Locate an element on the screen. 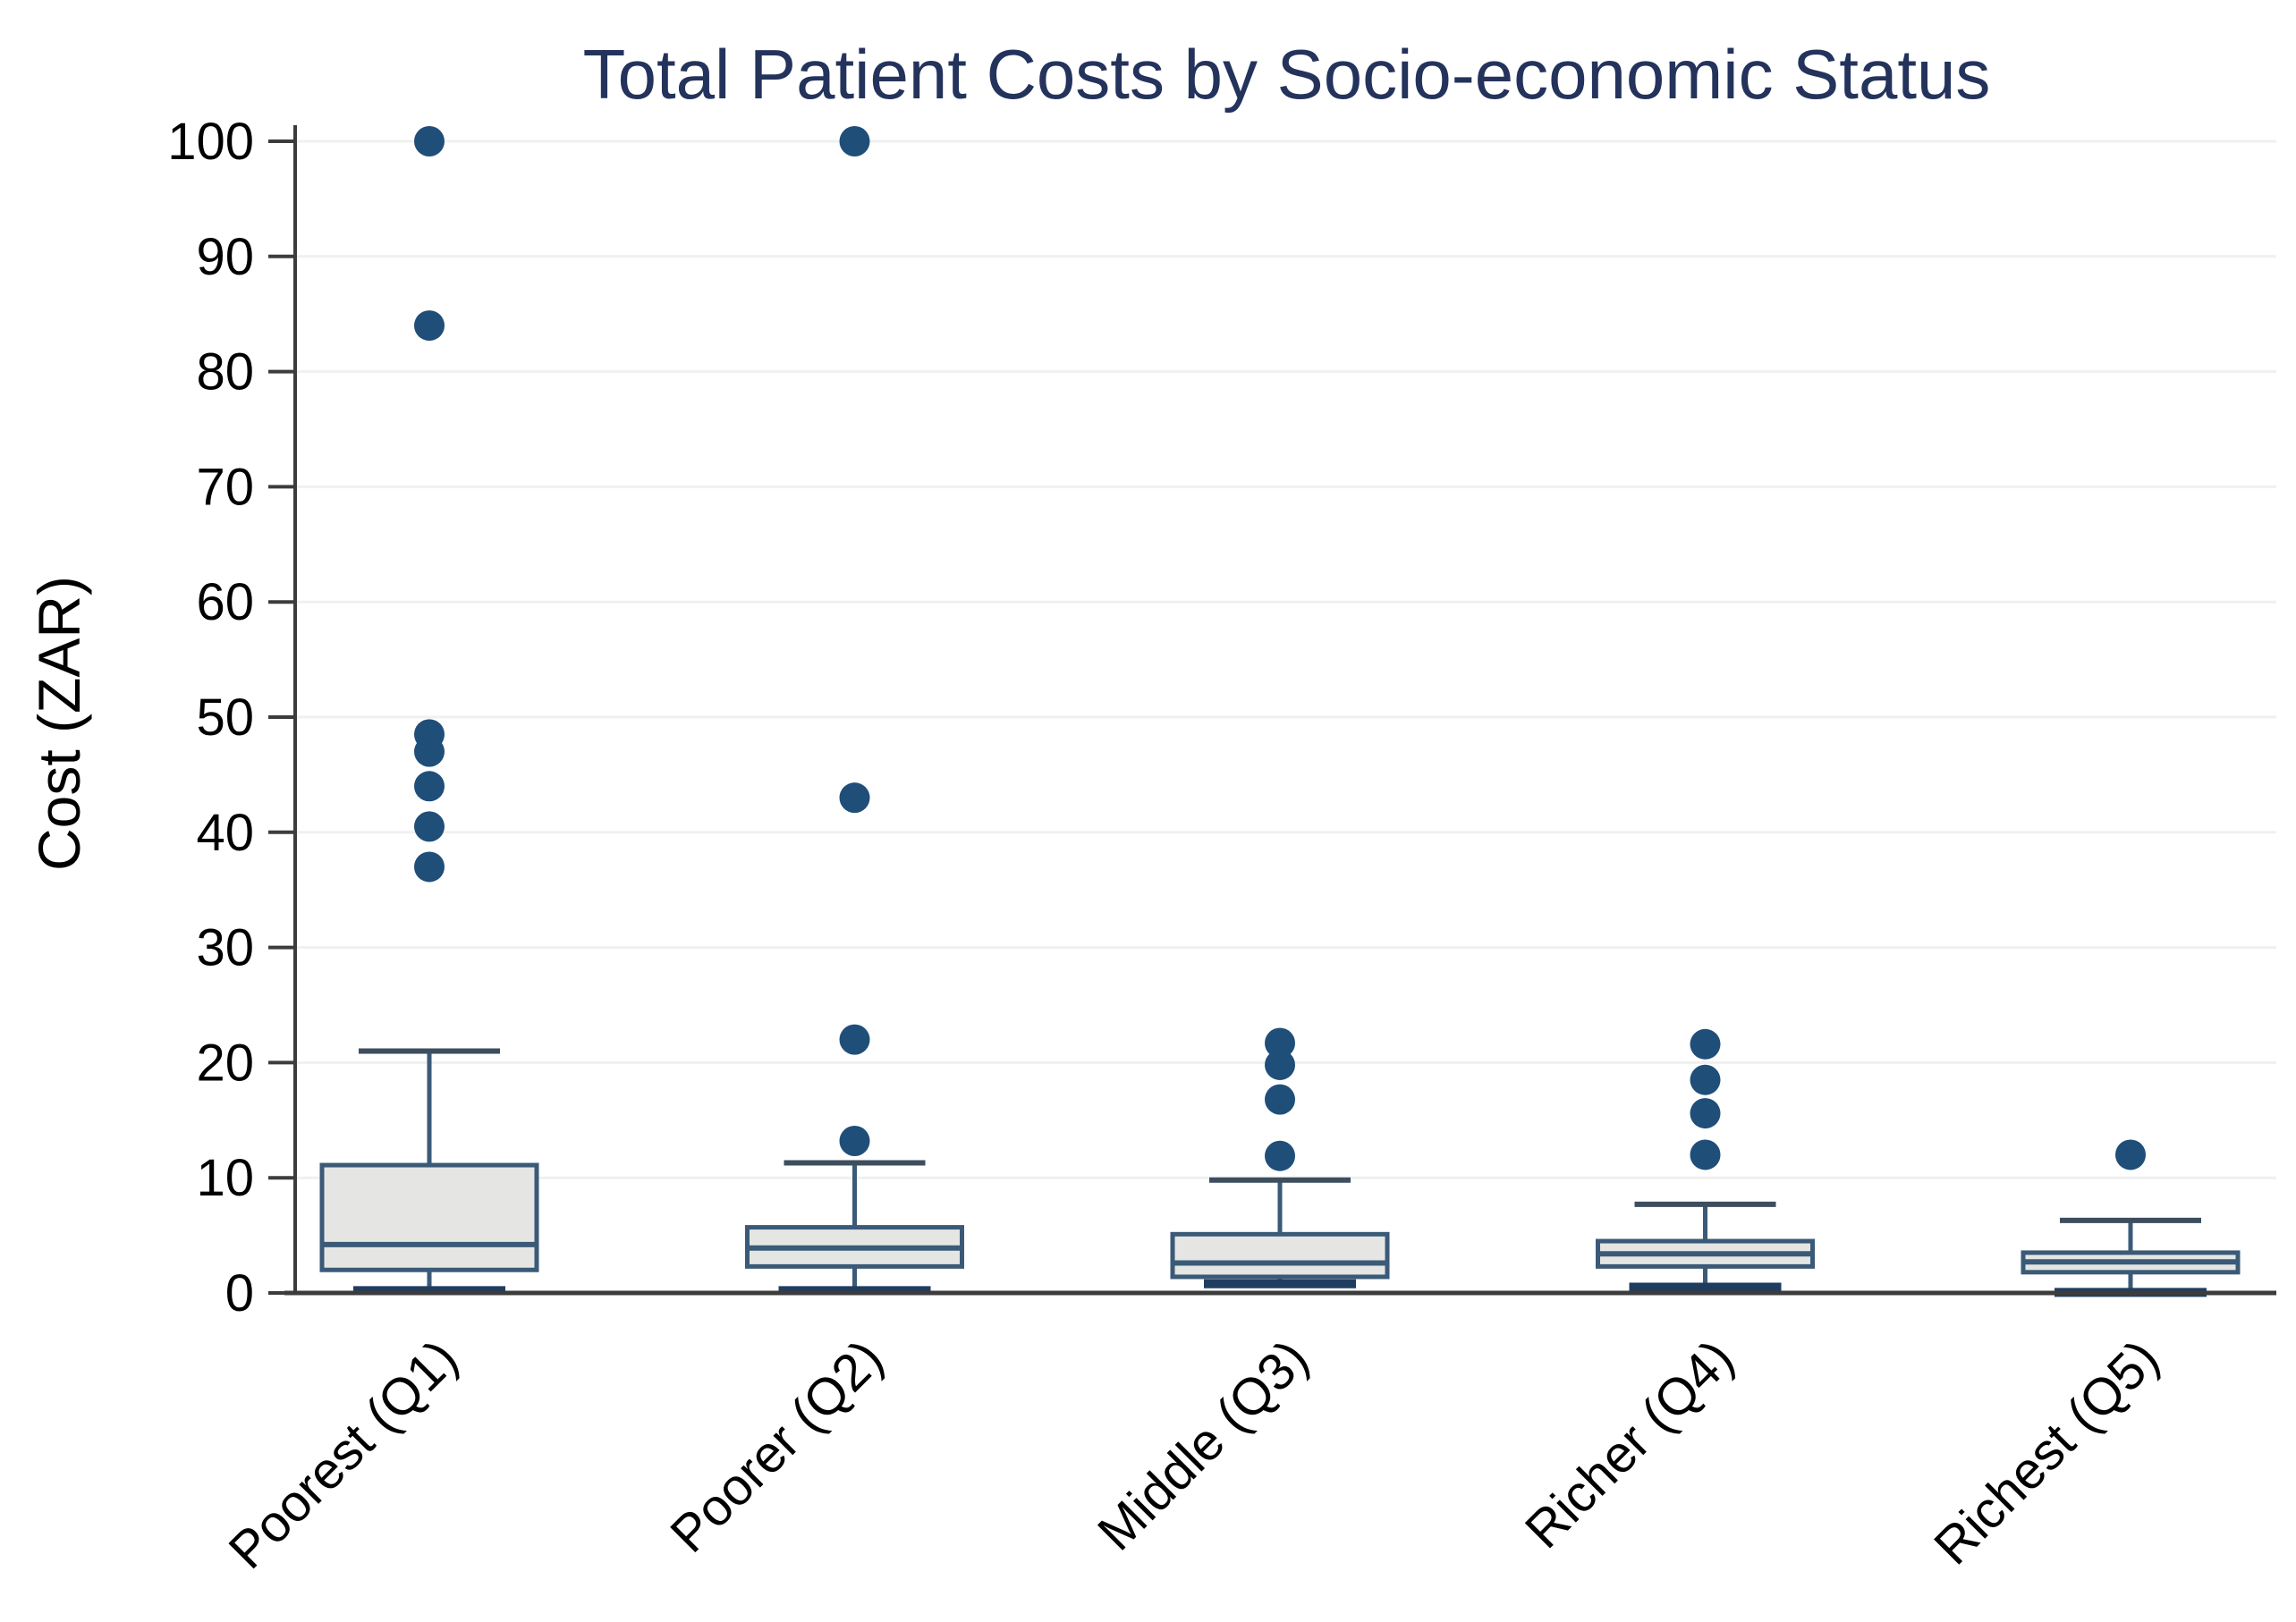  y-tick-label: 20 is located at coordinates (225, 1063).